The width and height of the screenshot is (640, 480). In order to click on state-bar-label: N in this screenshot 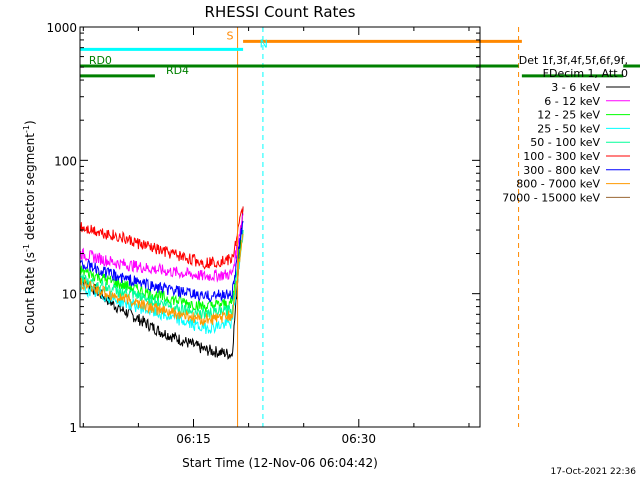, I will do `click(264, 43)`.